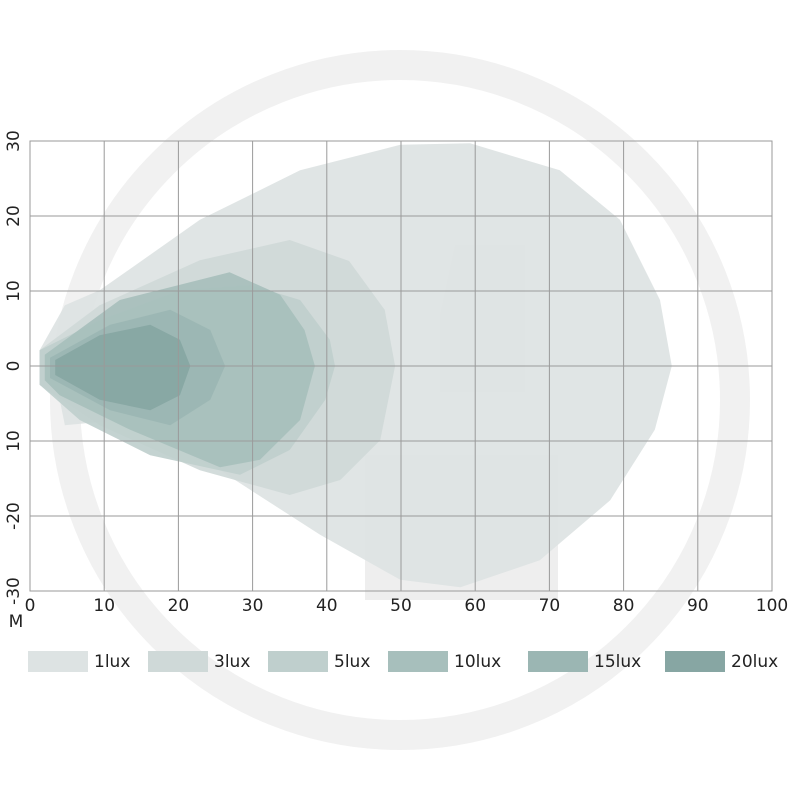  I want to click on x-tick-label: 20, so click(179, 606).